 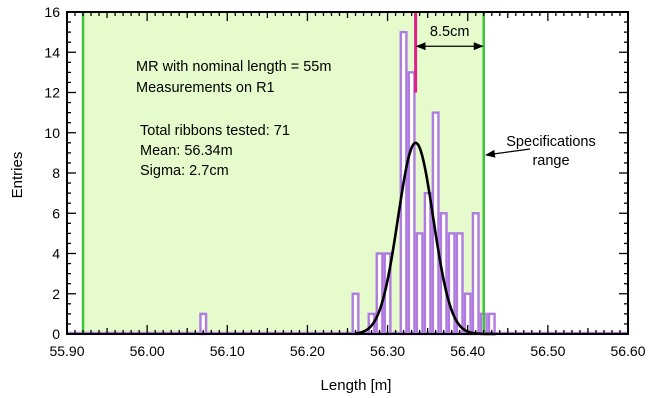 What do you see at coordinates (550, 161) in the screenshot?
I see `spec-range-label-line2: range` at bounding box center [550, 161].